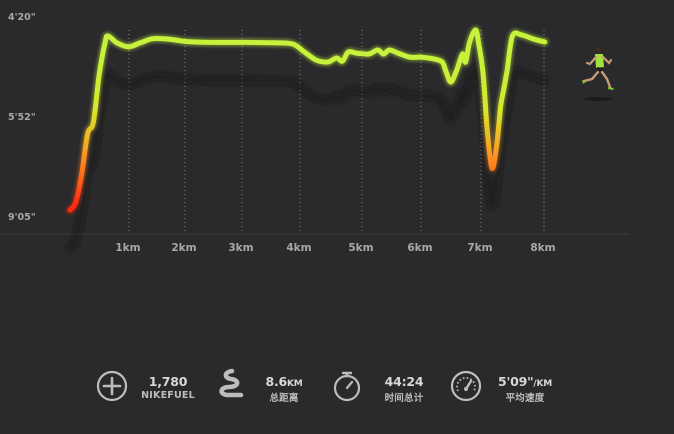 The width and height of the screenshot is (674, 434). What do you see at coordinates (335, 248) in the screenshot?
I see `x-axis-ticks: 1km 2km 3km 4km 5km 6km 7km 8km` at bounding box center [335, 248].